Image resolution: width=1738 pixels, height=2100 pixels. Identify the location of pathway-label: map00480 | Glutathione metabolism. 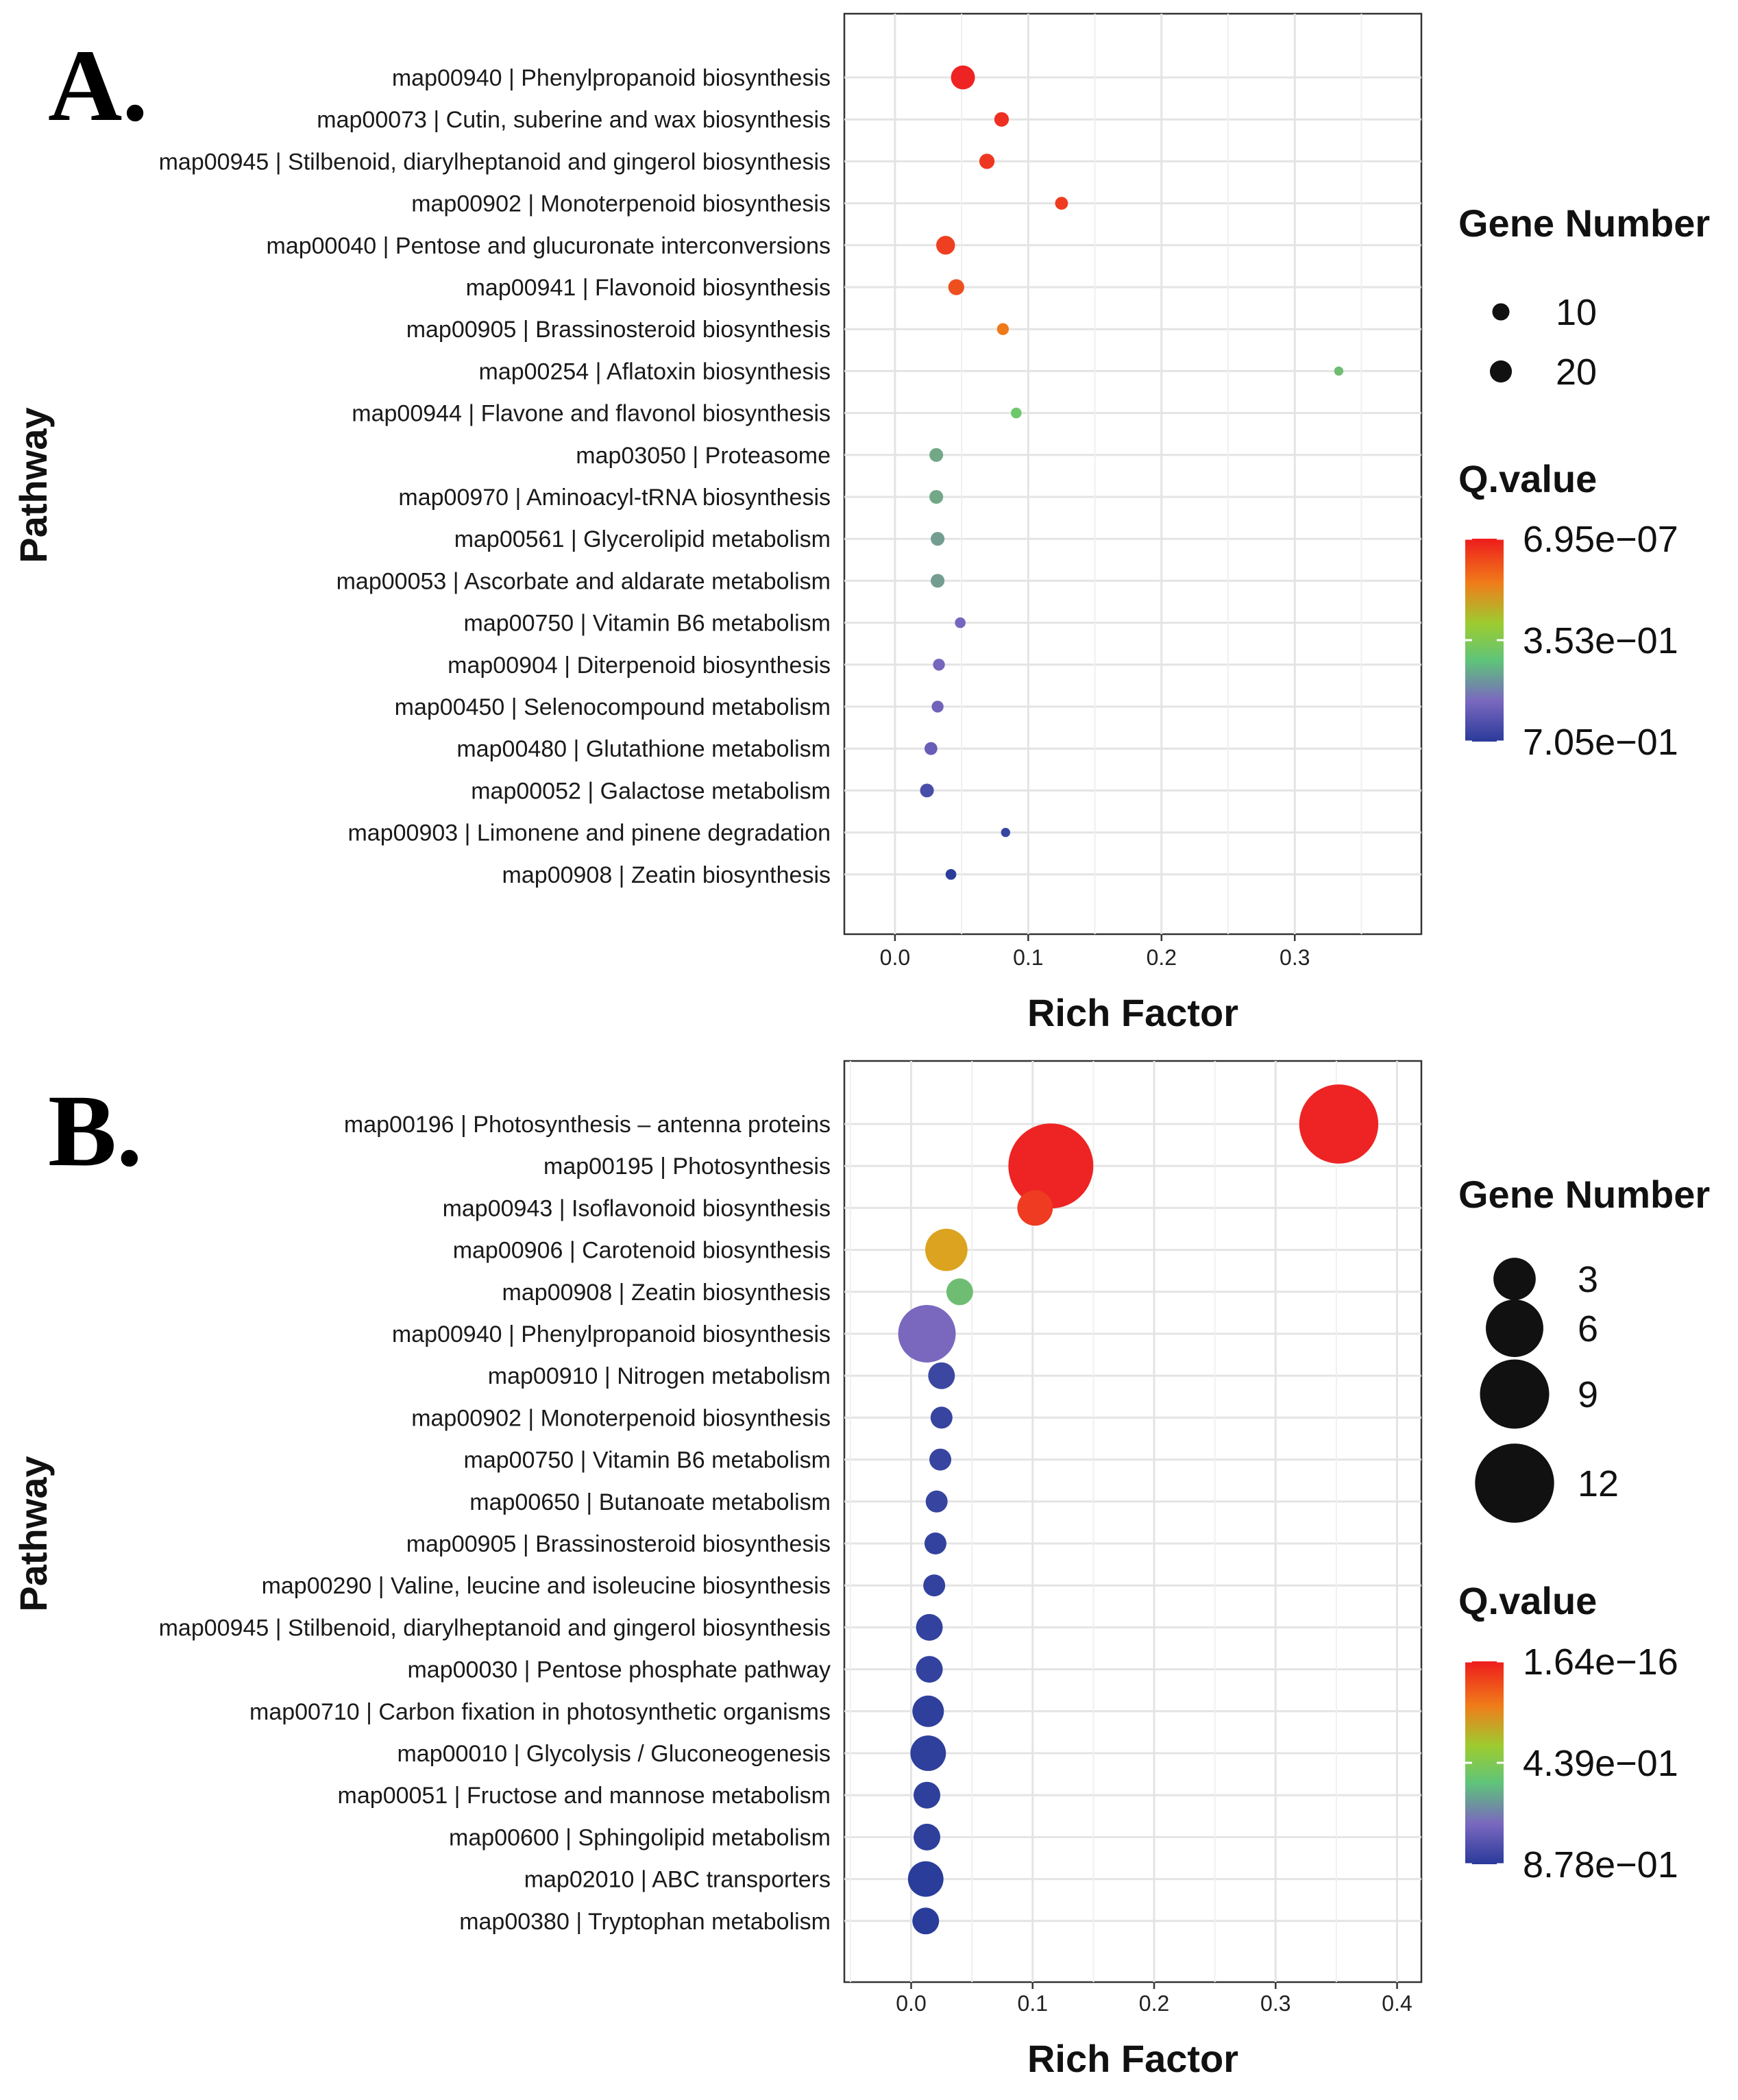
(643, 749).